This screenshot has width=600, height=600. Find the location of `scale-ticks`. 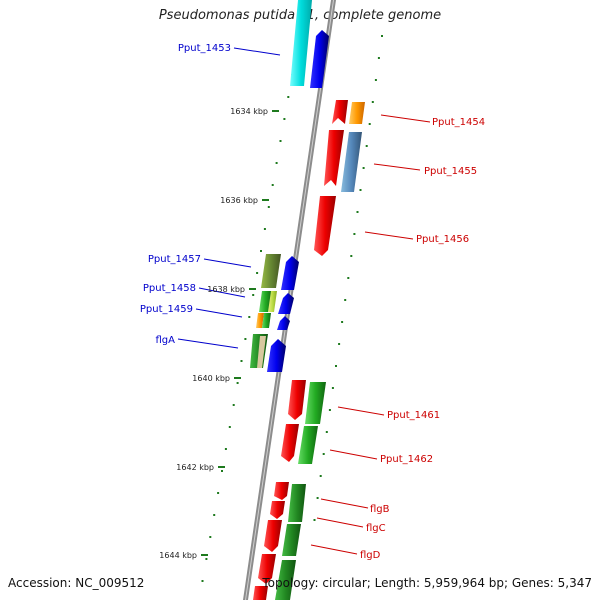

scale-ticks is located at coordinates (240, 333).